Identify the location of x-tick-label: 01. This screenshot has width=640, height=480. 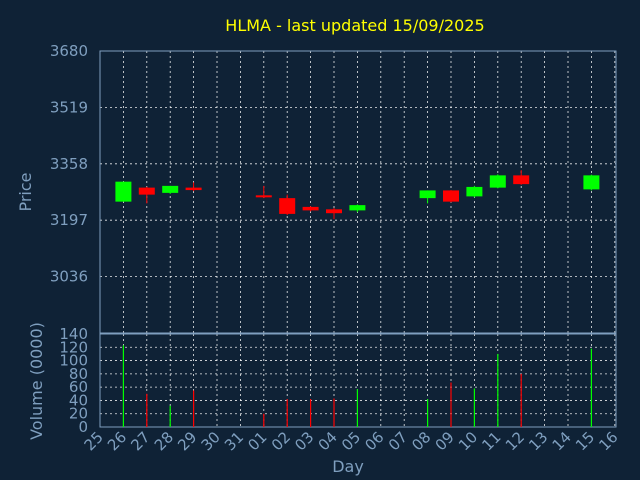
(257, 441).